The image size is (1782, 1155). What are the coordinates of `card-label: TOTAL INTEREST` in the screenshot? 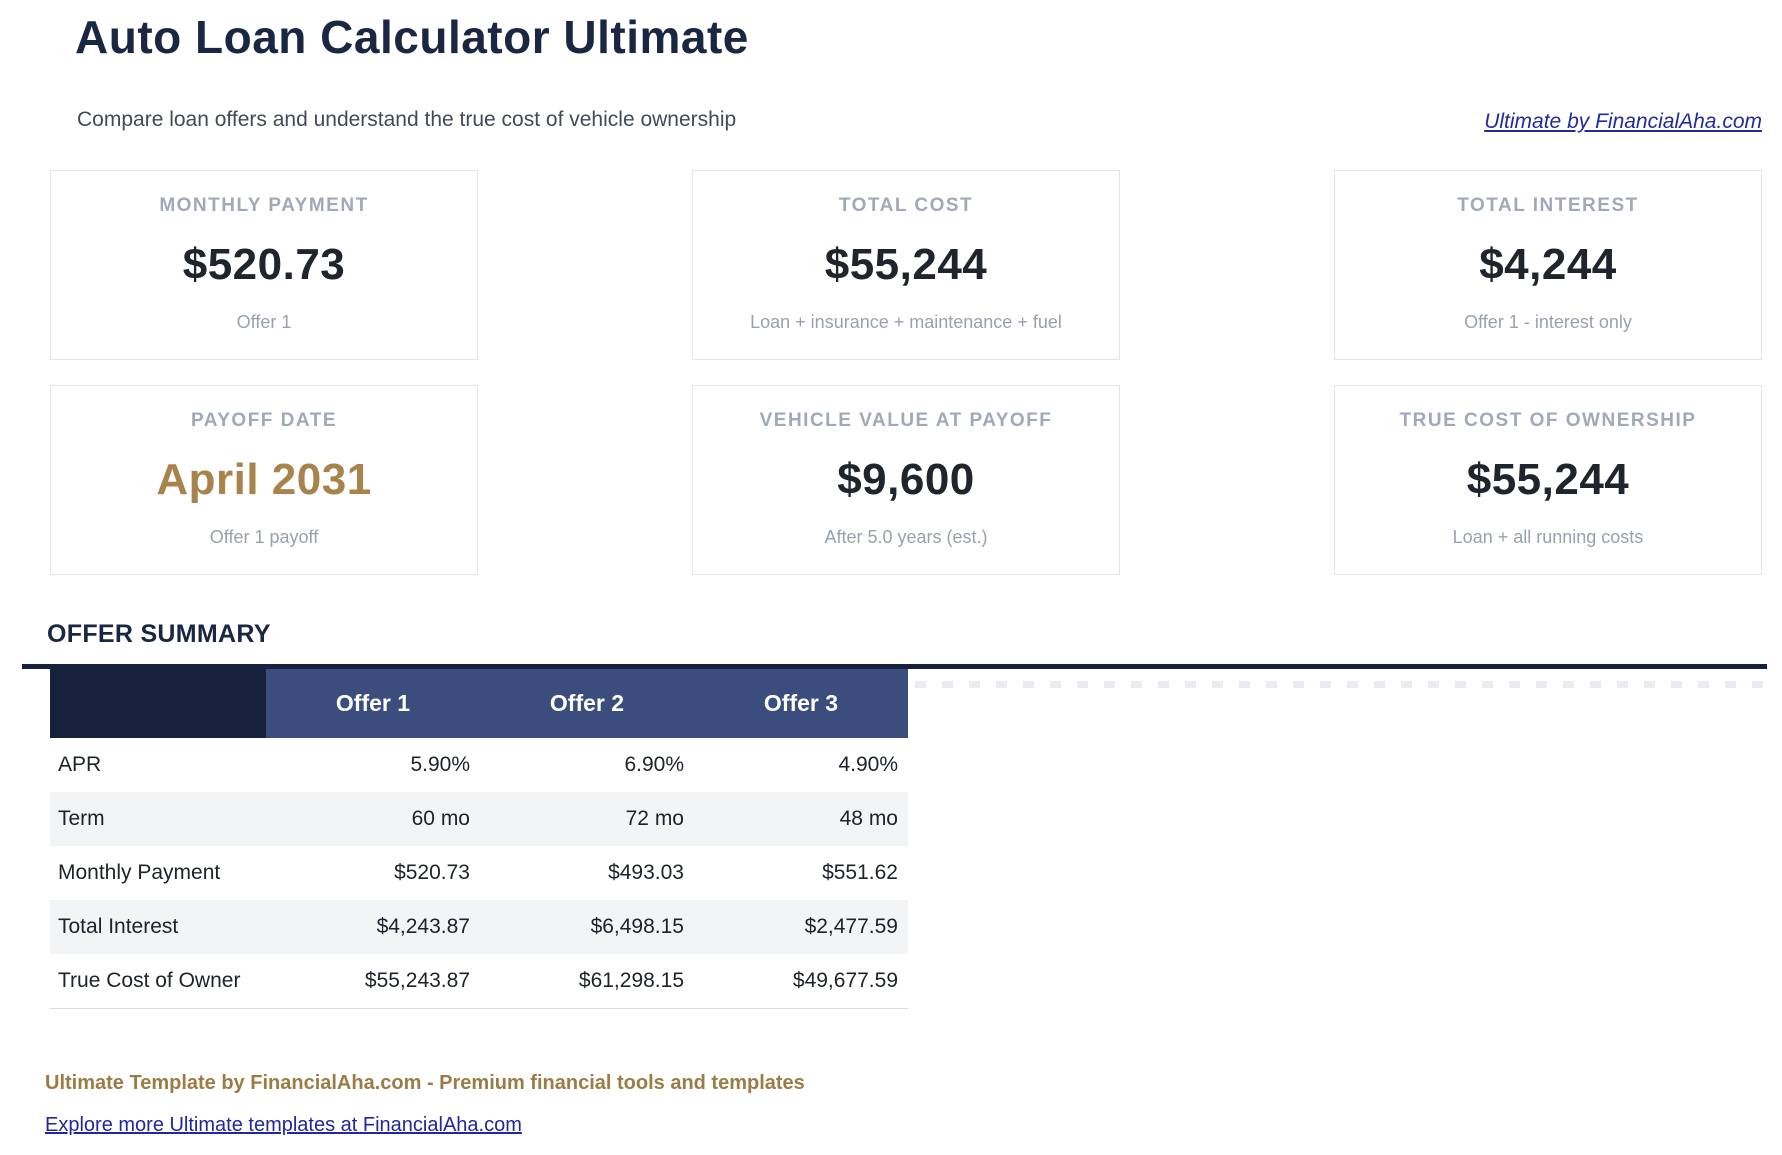 It's located at (1548, 205).